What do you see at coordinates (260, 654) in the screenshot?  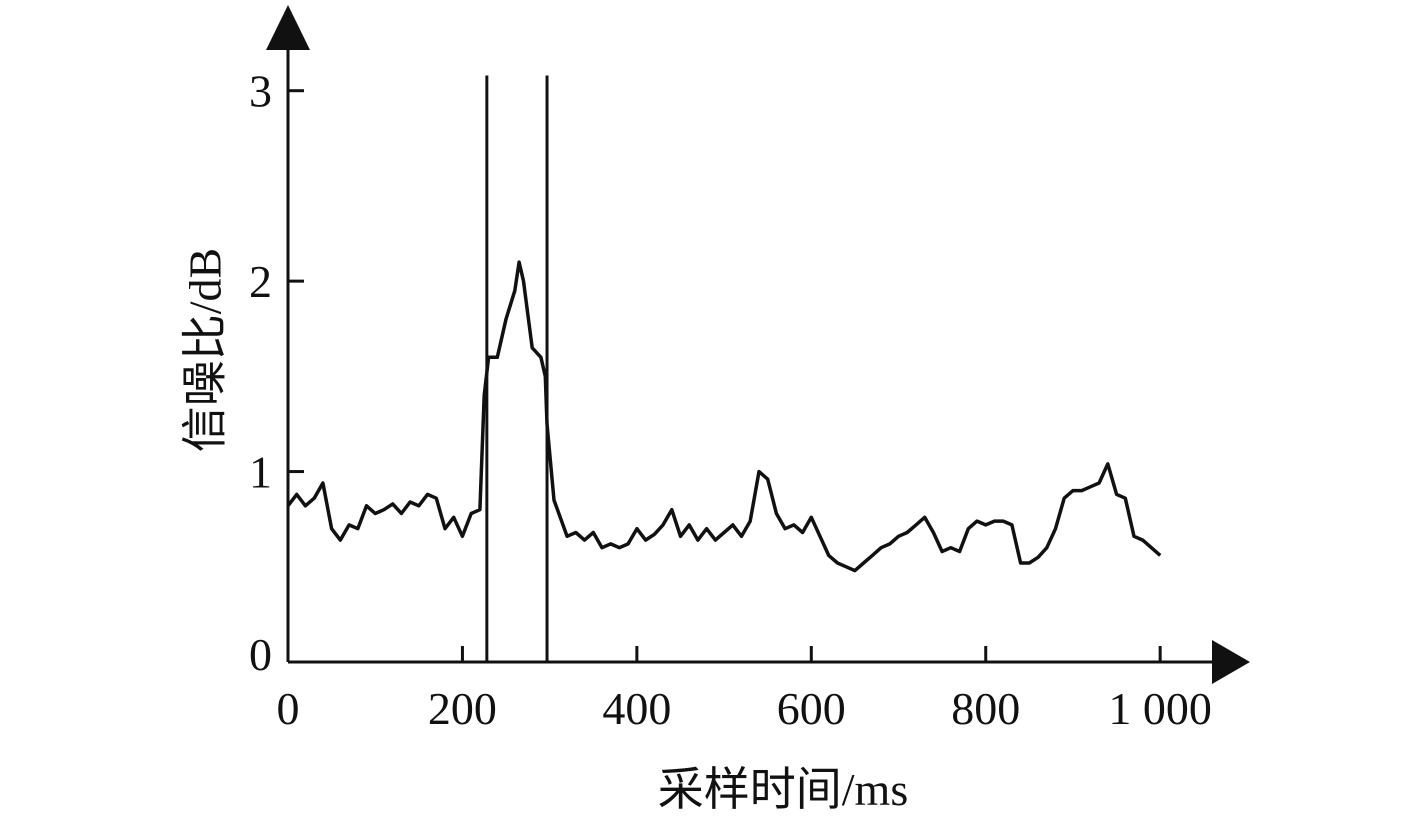 I see `y-tick-label: 0` at bounding box center [260, 654].